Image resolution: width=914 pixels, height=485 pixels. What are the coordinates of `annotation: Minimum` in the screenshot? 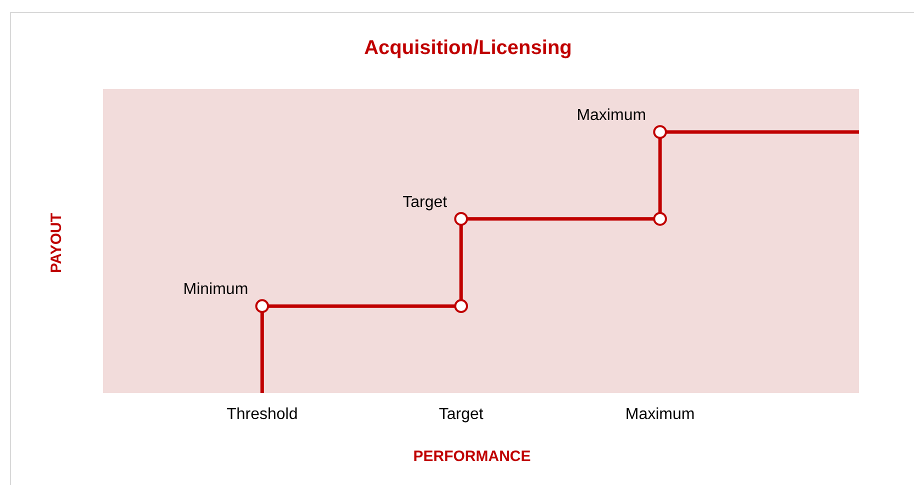 It's located at (215, 289).